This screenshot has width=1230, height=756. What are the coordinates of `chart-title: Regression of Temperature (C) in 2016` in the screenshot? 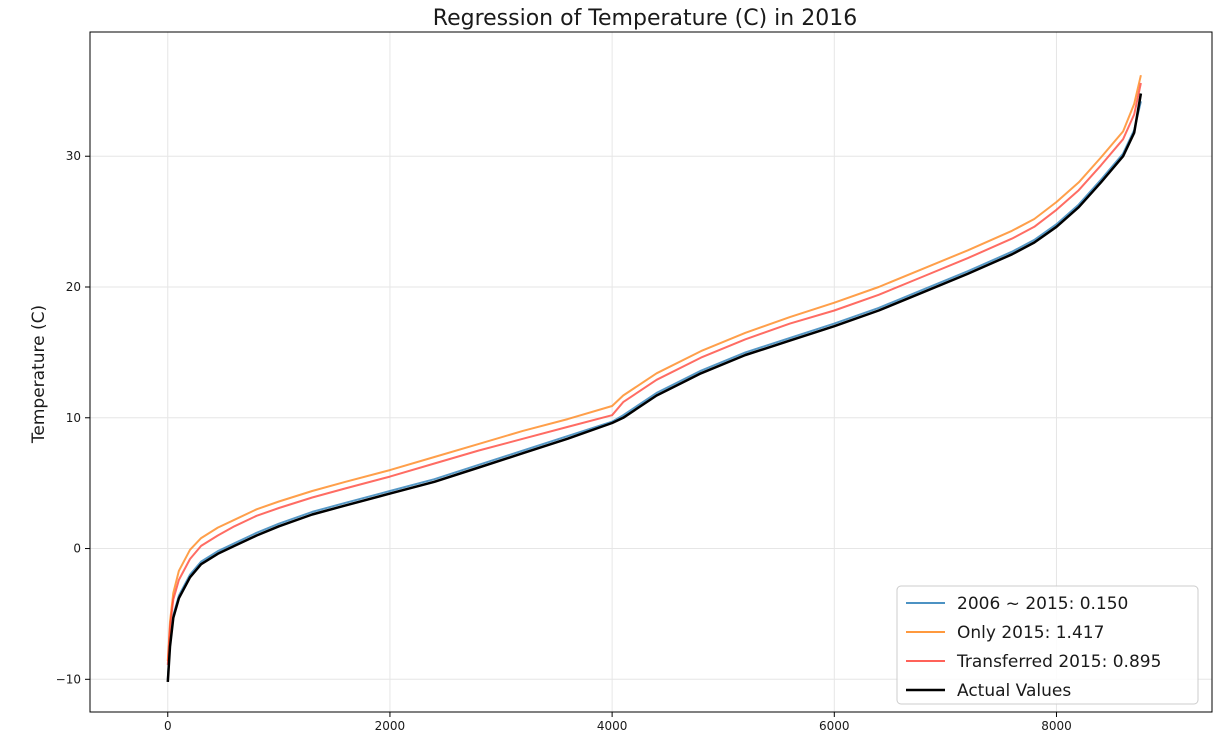 It's located at (645, 18).